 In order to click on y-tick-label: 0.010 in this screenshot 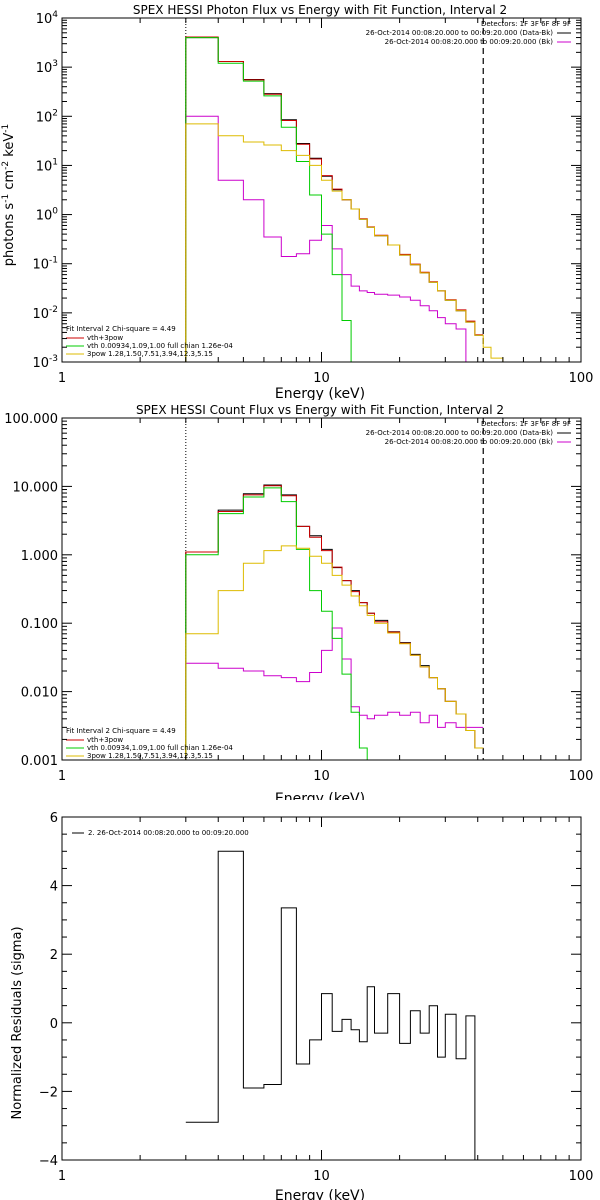, I will do `click(39, 693)`.